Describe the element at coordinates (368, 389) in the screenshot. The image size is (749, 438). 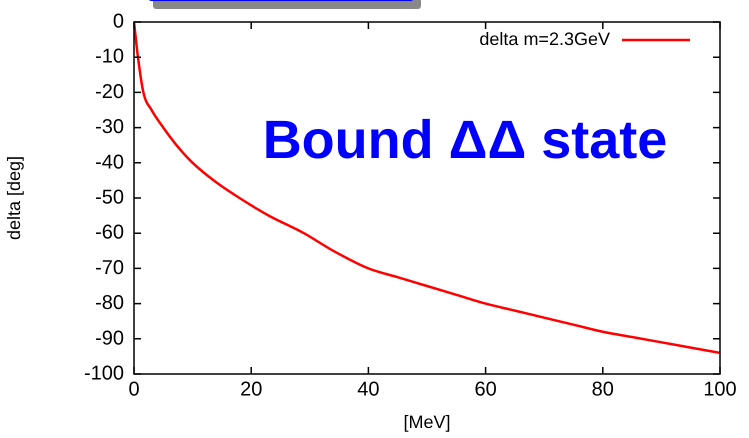
I see `x-tick-label: 40` at that location.